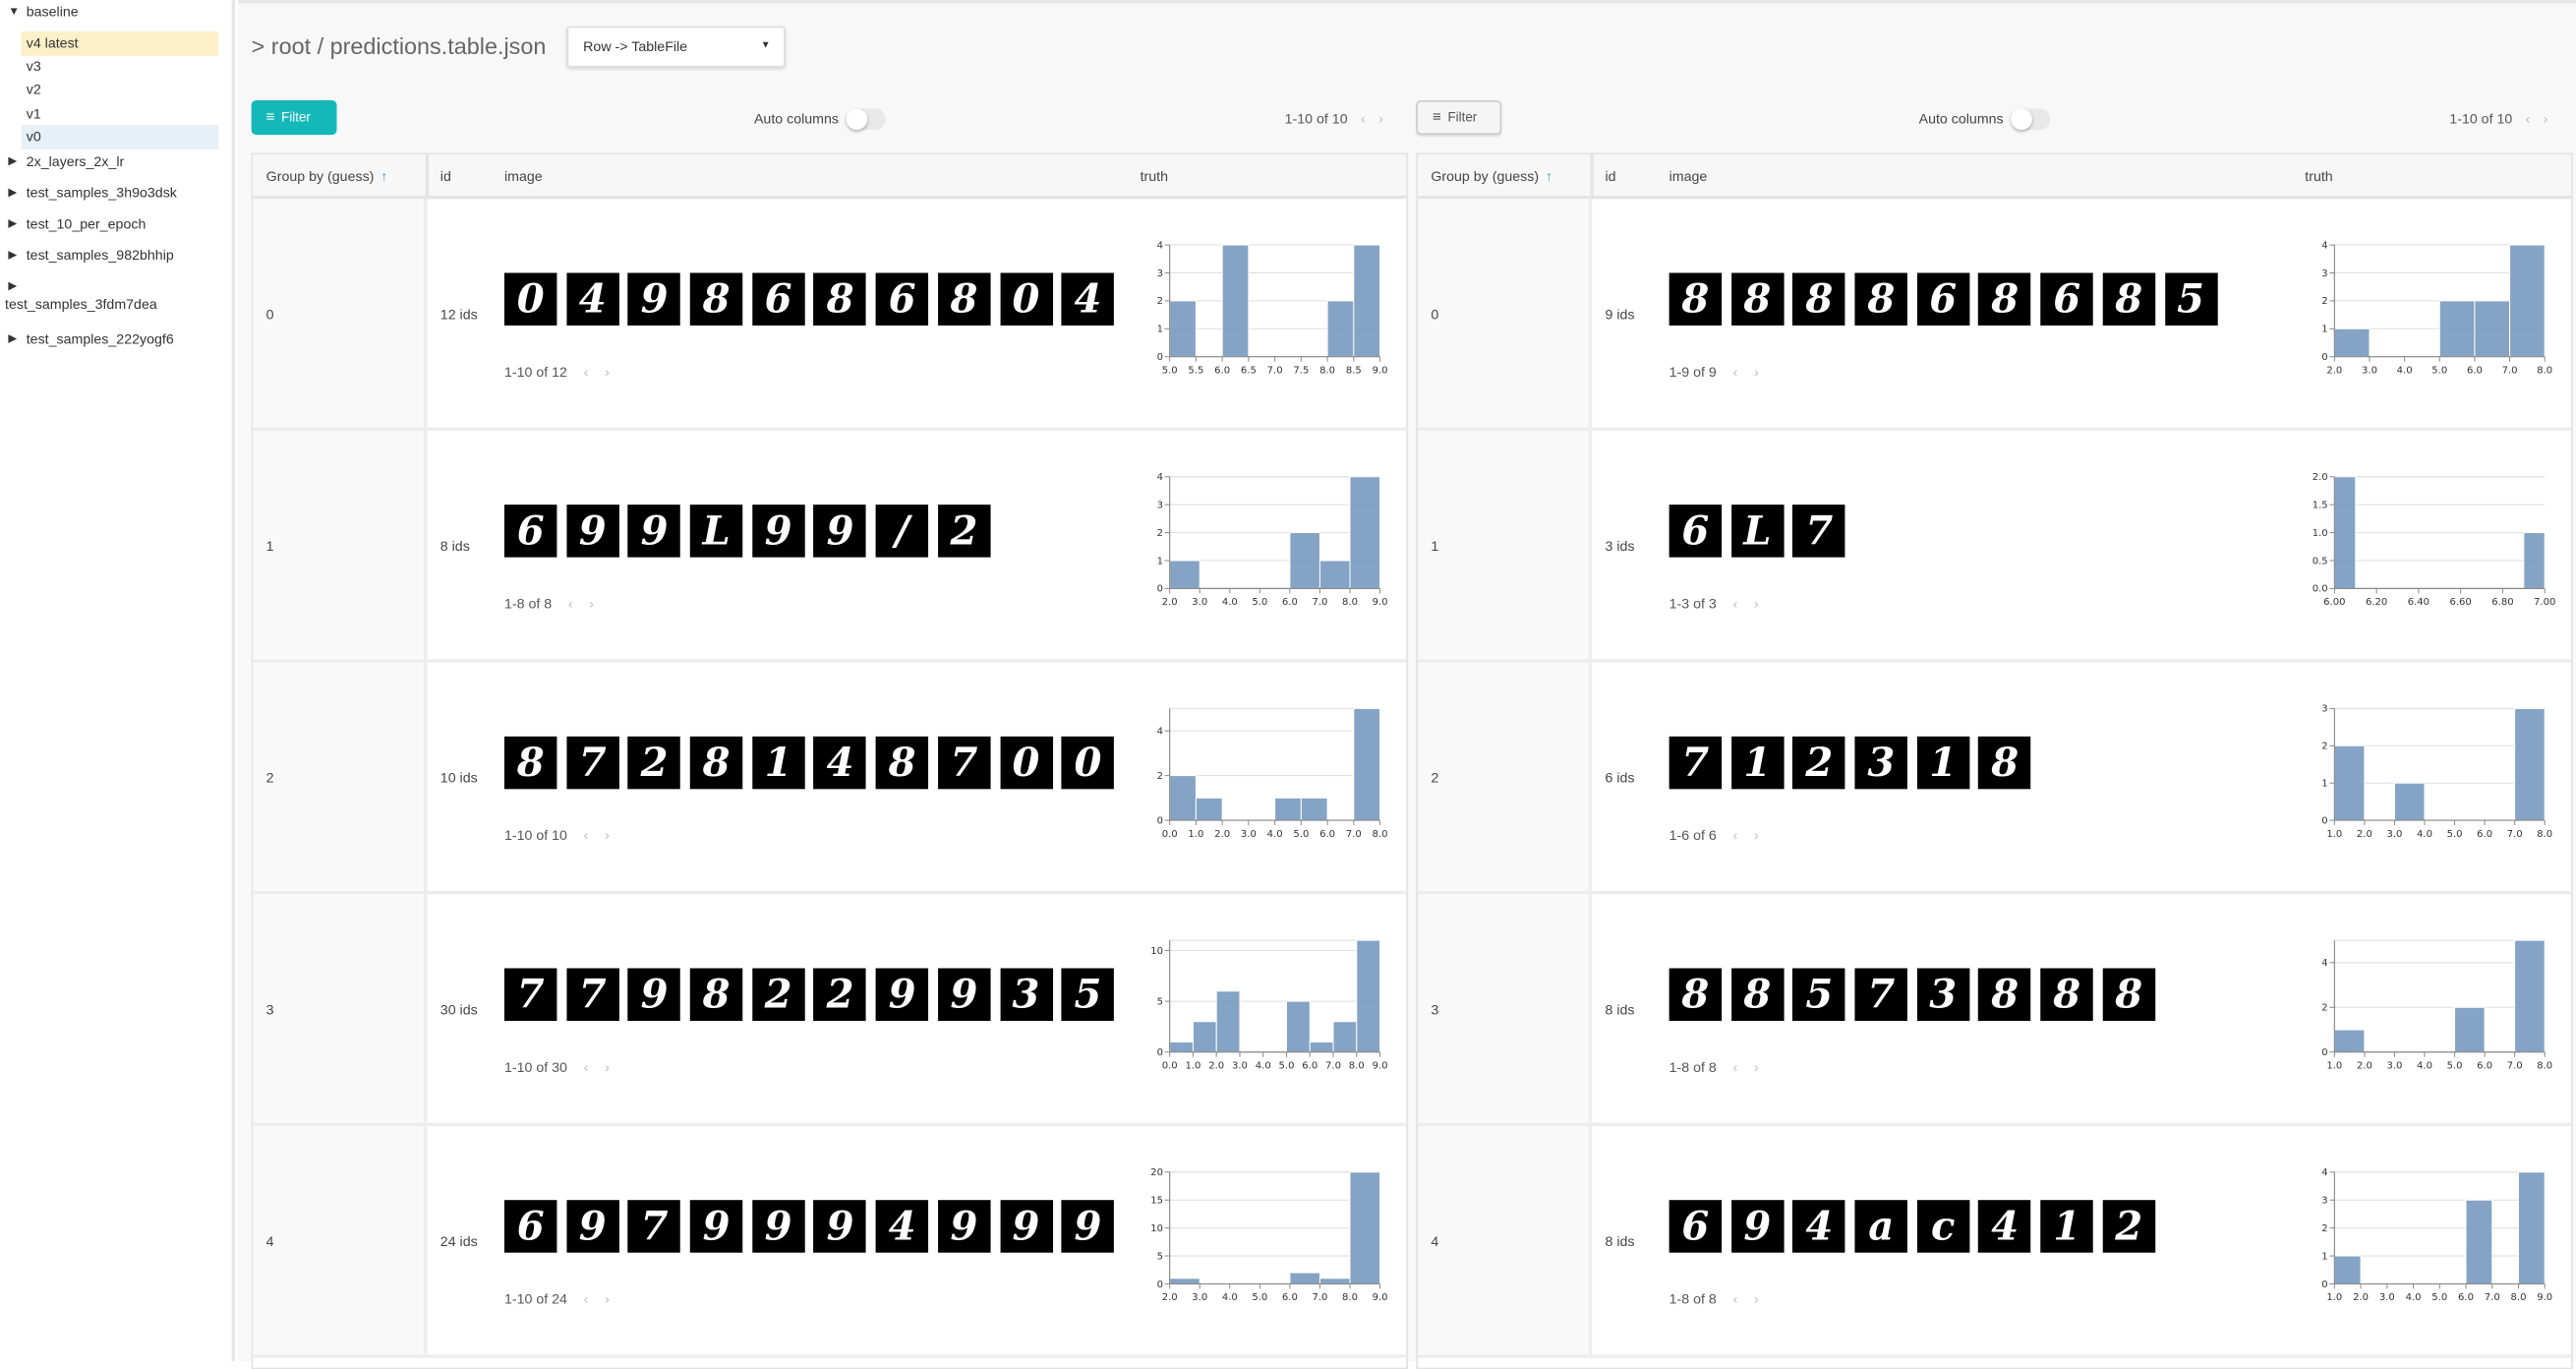  What do you see at coordinates (115, 256) in the screenshot?
I see `sidebar-item-test-samples-982bhhip: ▶ test_samples_982bhhip` at bounding box center [115, 256].